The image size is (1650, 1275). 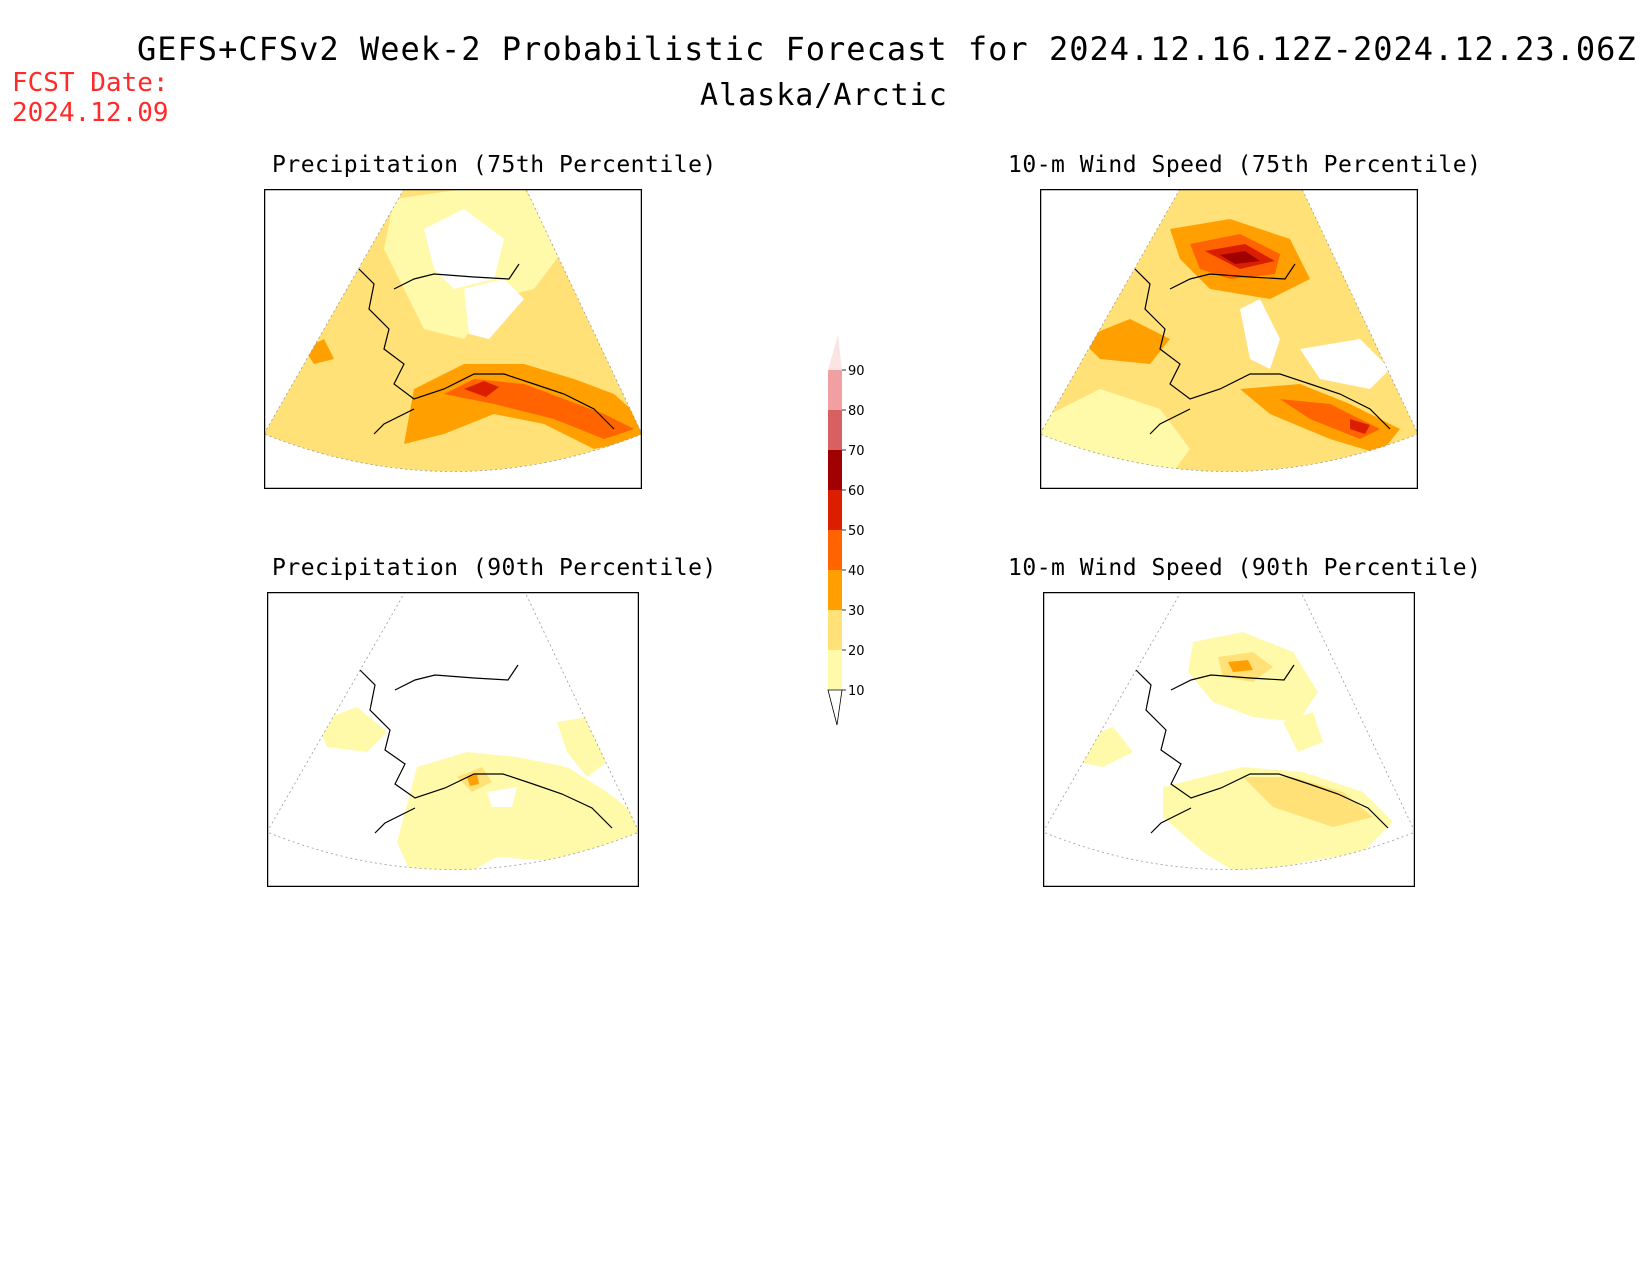 I want to click on map-wind75, so click(x=1229, y=339).